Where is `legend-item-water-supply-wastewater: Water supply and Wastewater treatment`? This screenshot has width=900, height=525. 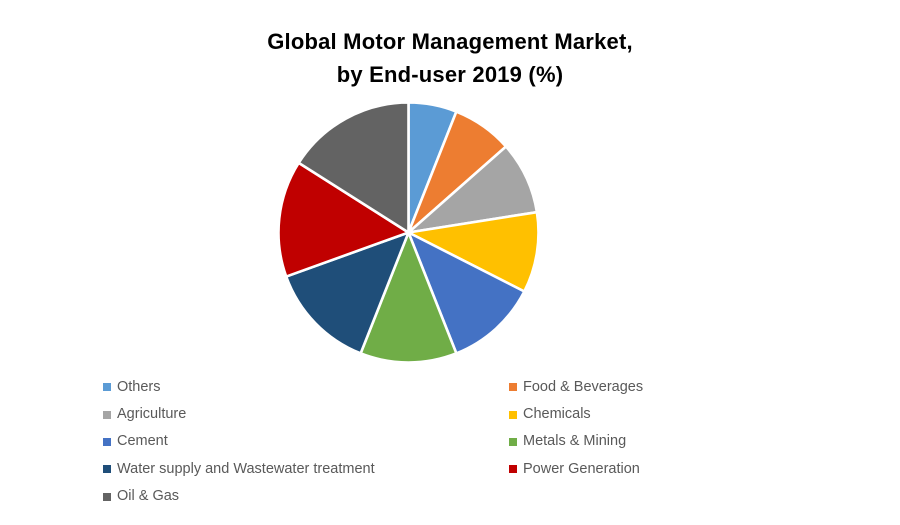 legend-item-water-supply-wastewater: Water supply and Wastewater treatment is located at coordinates (306, 469).